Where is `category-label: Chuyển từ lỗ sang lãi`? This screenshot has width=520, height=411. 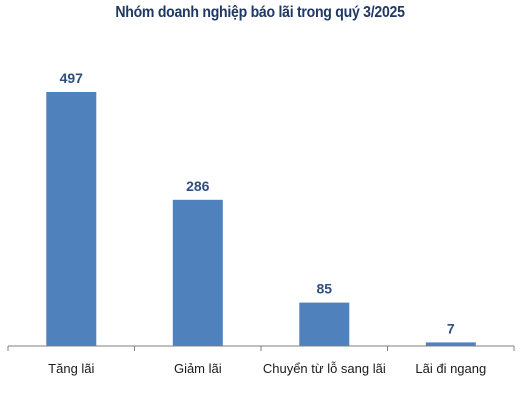
category-label: Chuyển từ lỗ sang lãi is located at coordinates (324, 368).